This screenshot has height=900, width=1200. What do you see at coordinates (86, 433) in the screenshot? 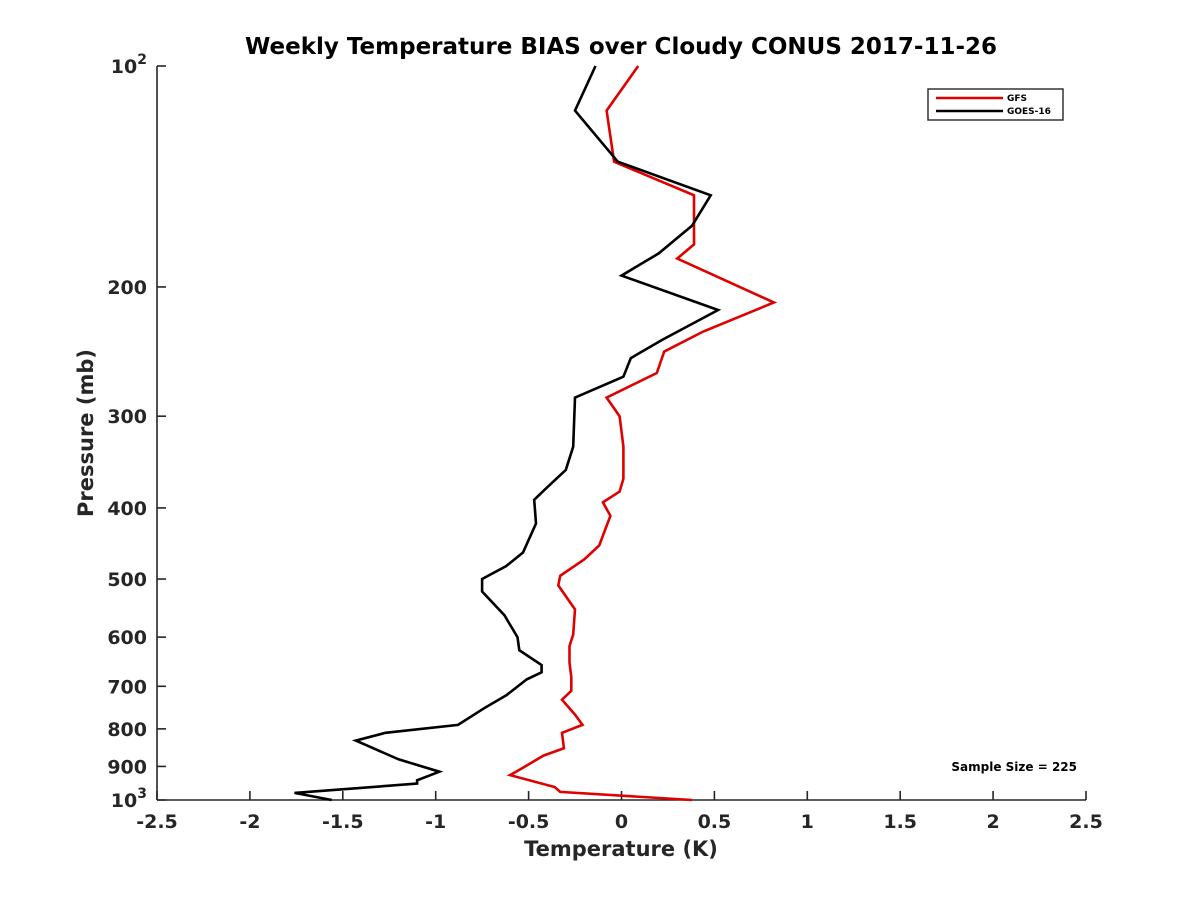
I see `y-axis-label: Pressure (mb)` at bounding box center [86, 433].